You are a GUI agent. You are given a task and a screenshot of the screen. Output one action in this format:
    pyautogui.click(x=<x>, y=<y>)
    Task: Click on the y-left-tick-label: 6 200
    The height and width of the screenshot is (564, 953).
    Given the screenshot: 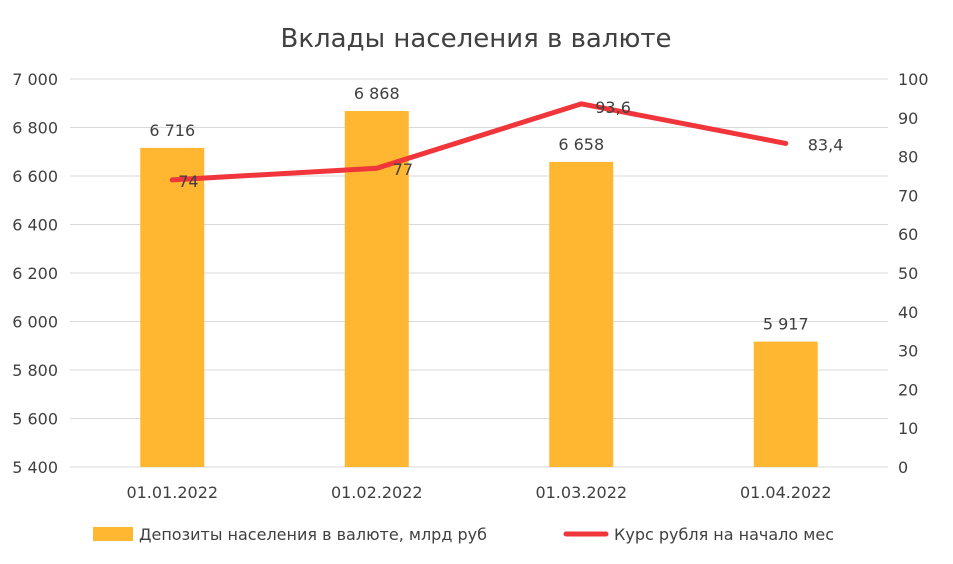 What is the action you would take?
    pyautogui.click(x=35, y=273)
    